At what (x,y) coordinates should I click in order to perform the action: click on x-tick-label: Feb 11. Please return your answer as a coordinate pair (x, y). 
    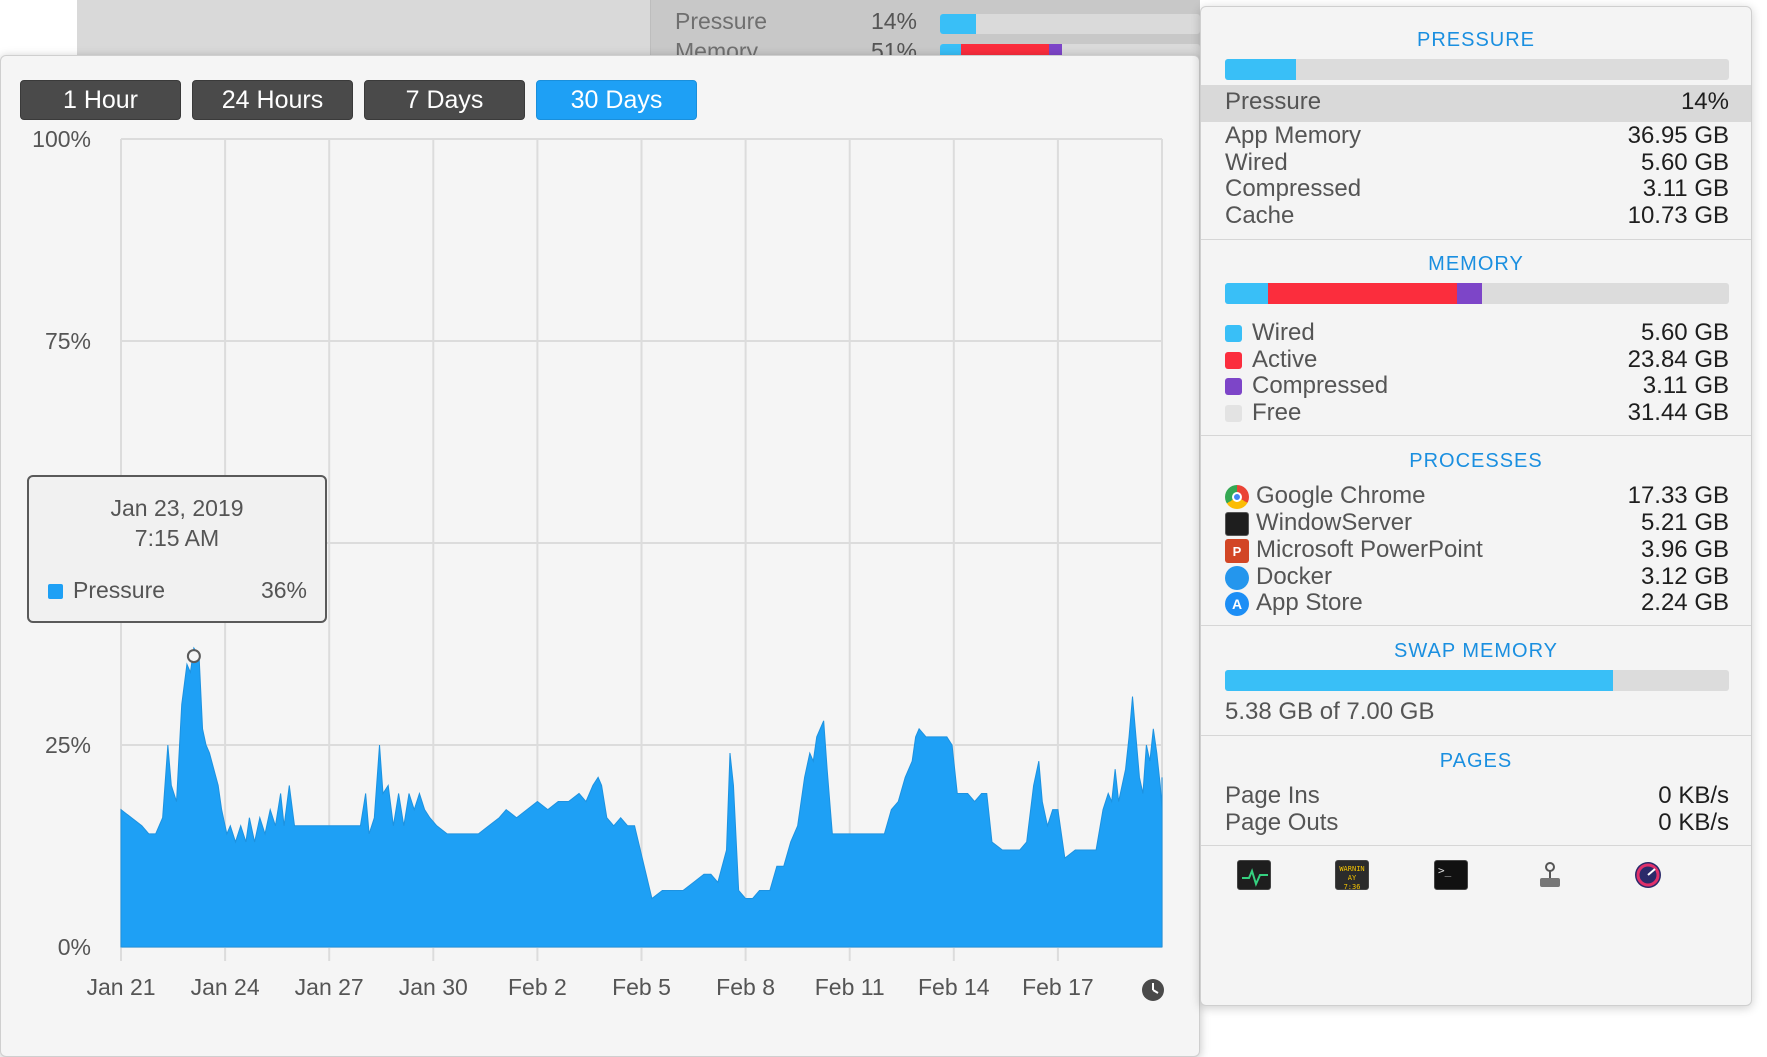
    Looking at the image, I should click on (850, 987).